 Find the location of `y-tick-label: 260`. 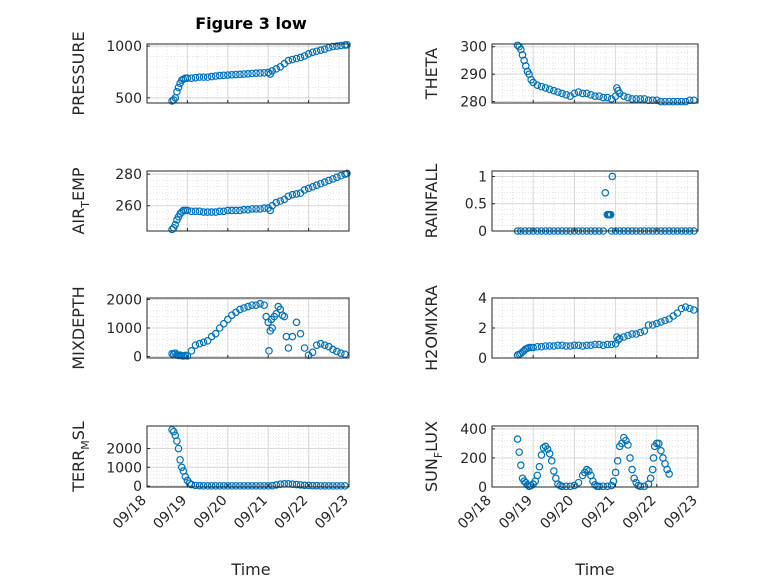

y-tick-label: 260 is located at coordinates (128, 207).